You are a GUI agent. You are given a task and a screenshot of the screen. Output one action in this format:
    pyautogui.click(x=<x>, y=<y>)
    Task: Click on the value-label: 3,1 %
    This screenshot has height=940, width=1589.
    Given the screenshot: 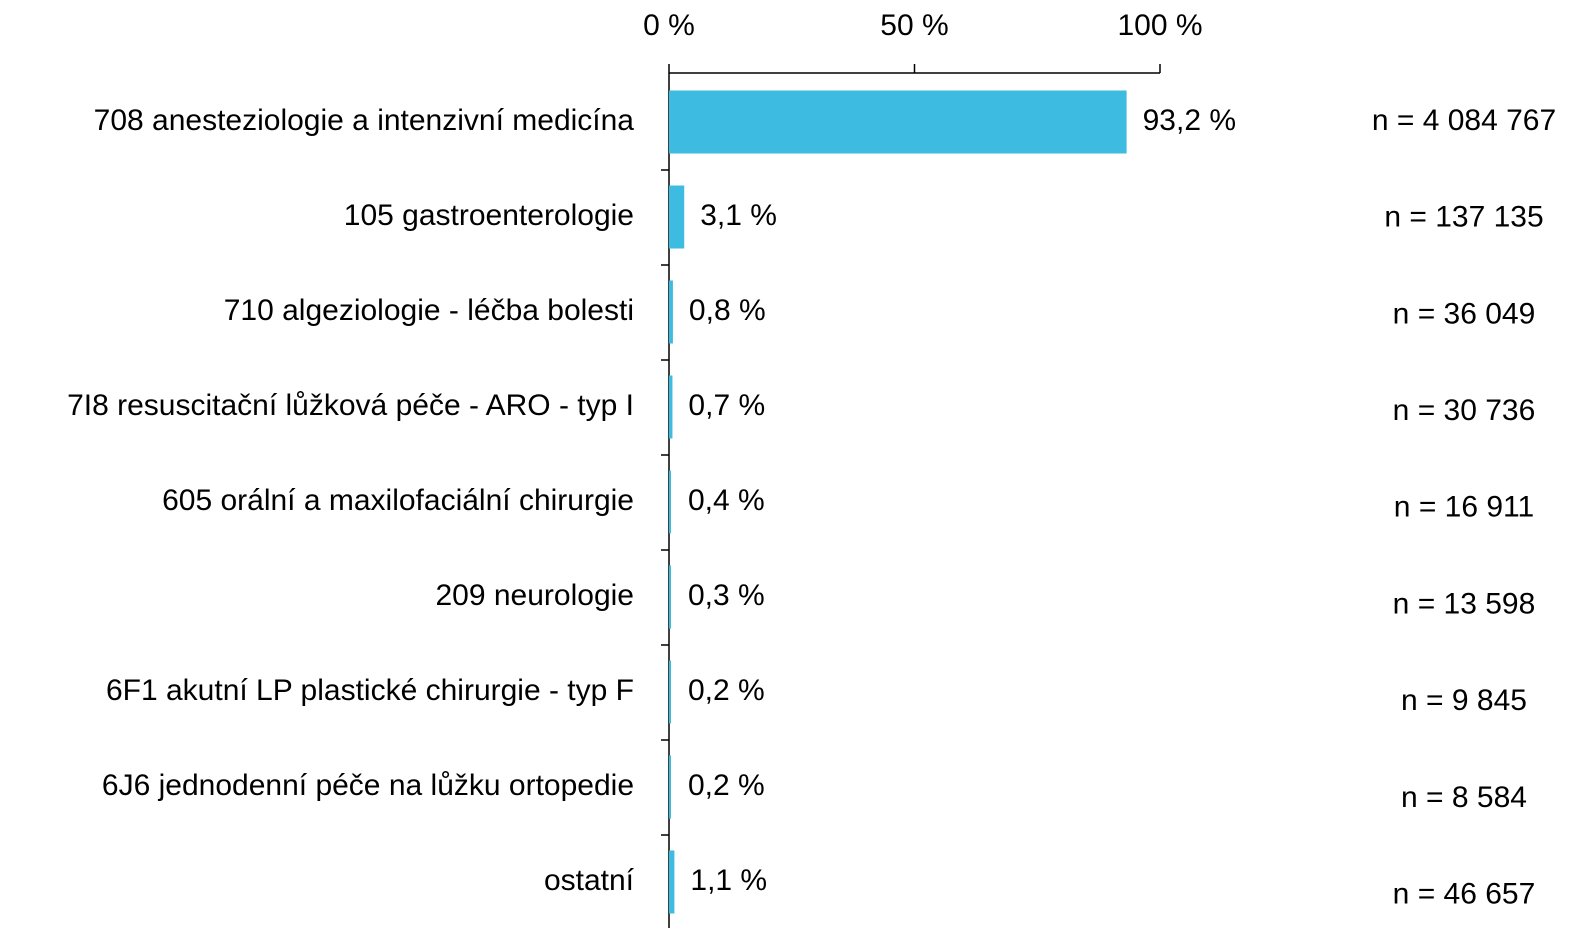 What is the action you would take?
    pyautogui.click(x=738, y=215)
    